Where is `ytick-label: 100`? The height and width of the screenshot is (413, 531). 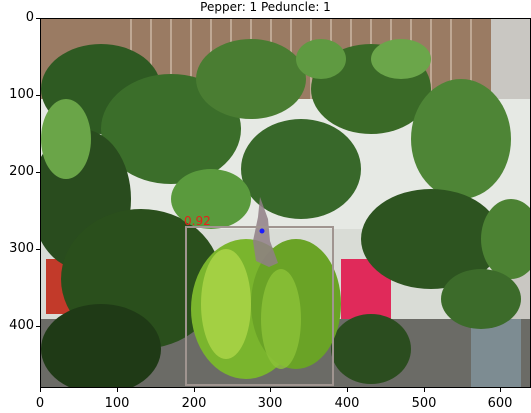
ytick-label: 100 is located at coordinates (21, 94).